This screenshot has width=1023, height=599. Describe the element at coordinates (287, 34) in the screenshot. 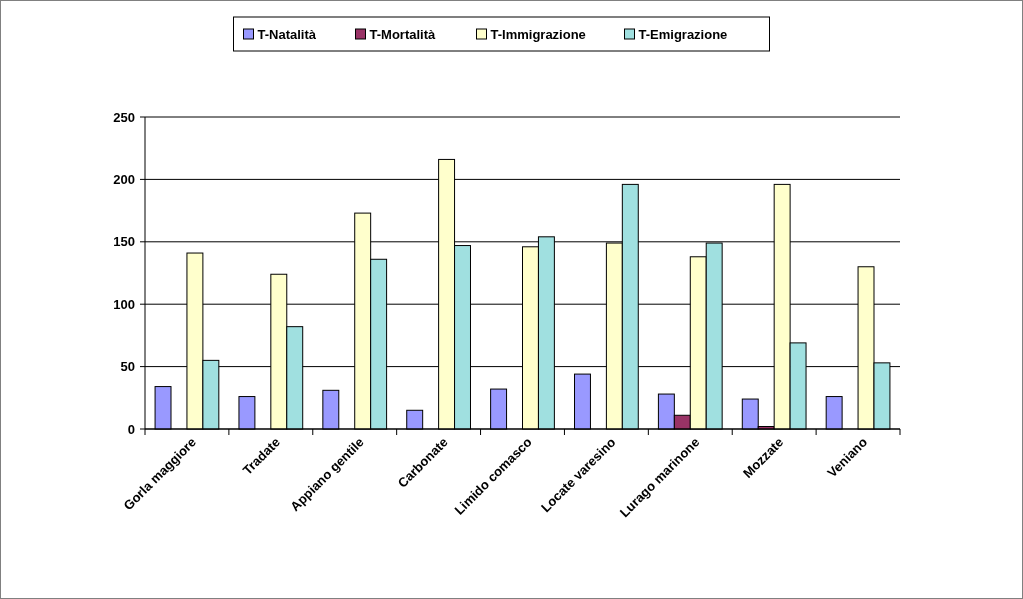

I see `legend-label: T-Natalità` at that location.